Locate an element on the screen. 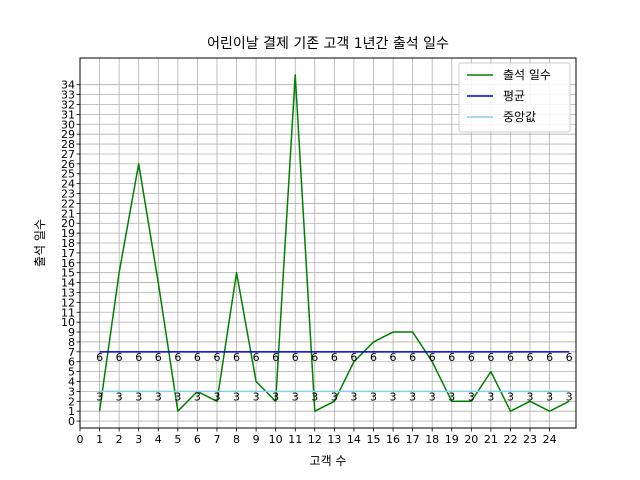  y-tick-label: 31 is located at coordinates (68, 114).